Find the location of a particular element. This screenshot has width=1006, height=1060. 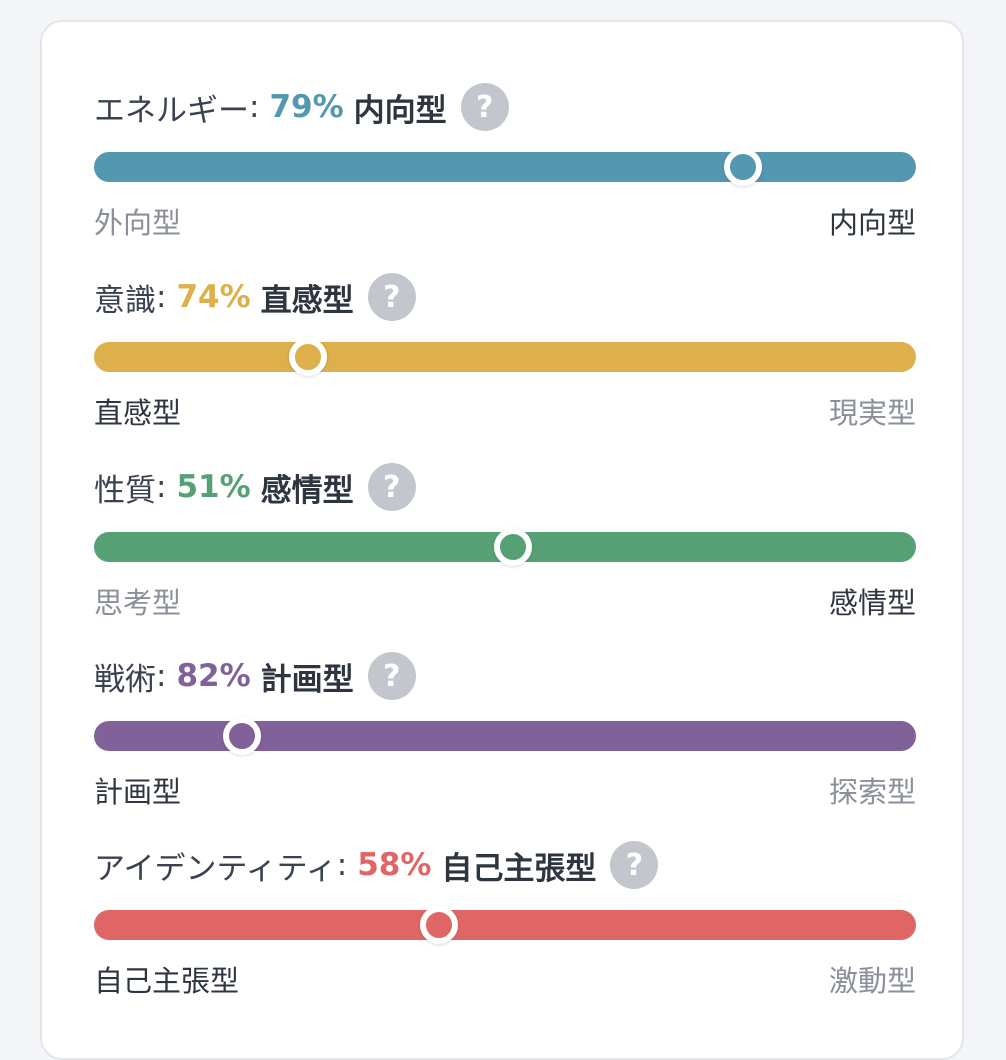

trait-percent: 79% is located at coordinates (306, 107).